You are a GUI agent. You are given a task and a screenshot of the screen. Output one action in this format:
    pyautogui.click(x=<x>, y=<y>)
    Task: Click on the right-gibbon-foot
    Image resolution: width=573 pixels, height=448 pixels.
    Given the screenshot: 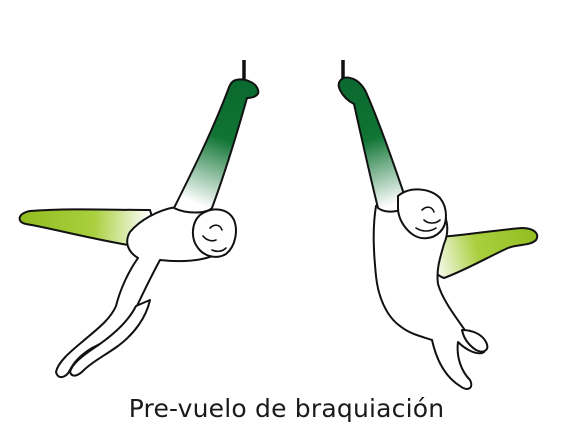 What is the action you would take?
    pyautogui.click(x=475, y=341)
    